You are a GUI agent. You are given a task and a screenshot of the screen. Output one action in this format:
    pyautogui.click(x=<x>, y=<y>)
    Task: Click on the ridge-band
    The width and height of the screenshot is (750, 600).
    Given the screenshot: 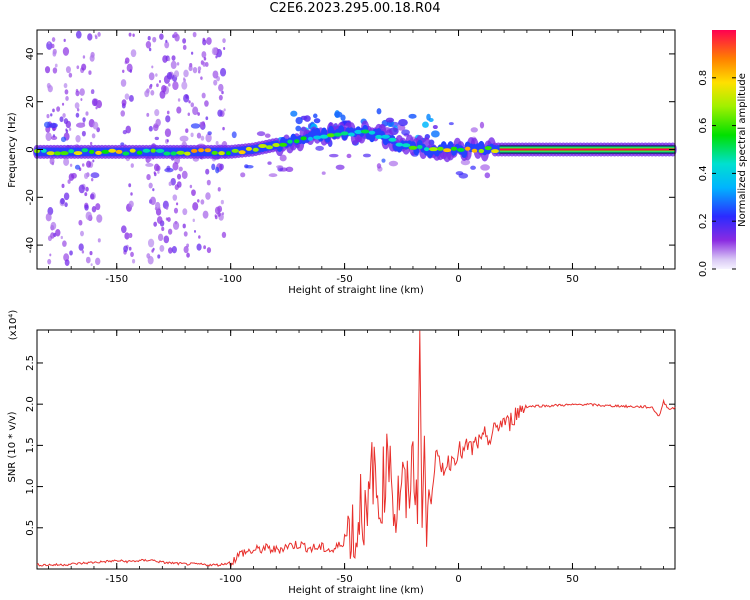 What is the action you would take?
    pyautogui.click(x=324, y=132)
    